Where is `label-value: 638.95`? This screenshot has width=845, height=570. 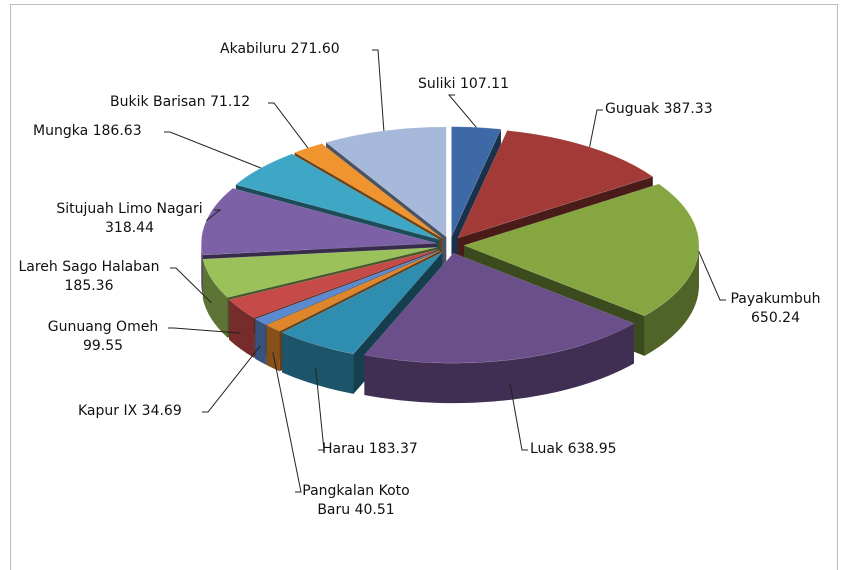 label-value: 638.95 is located at coordinates (592, 449).